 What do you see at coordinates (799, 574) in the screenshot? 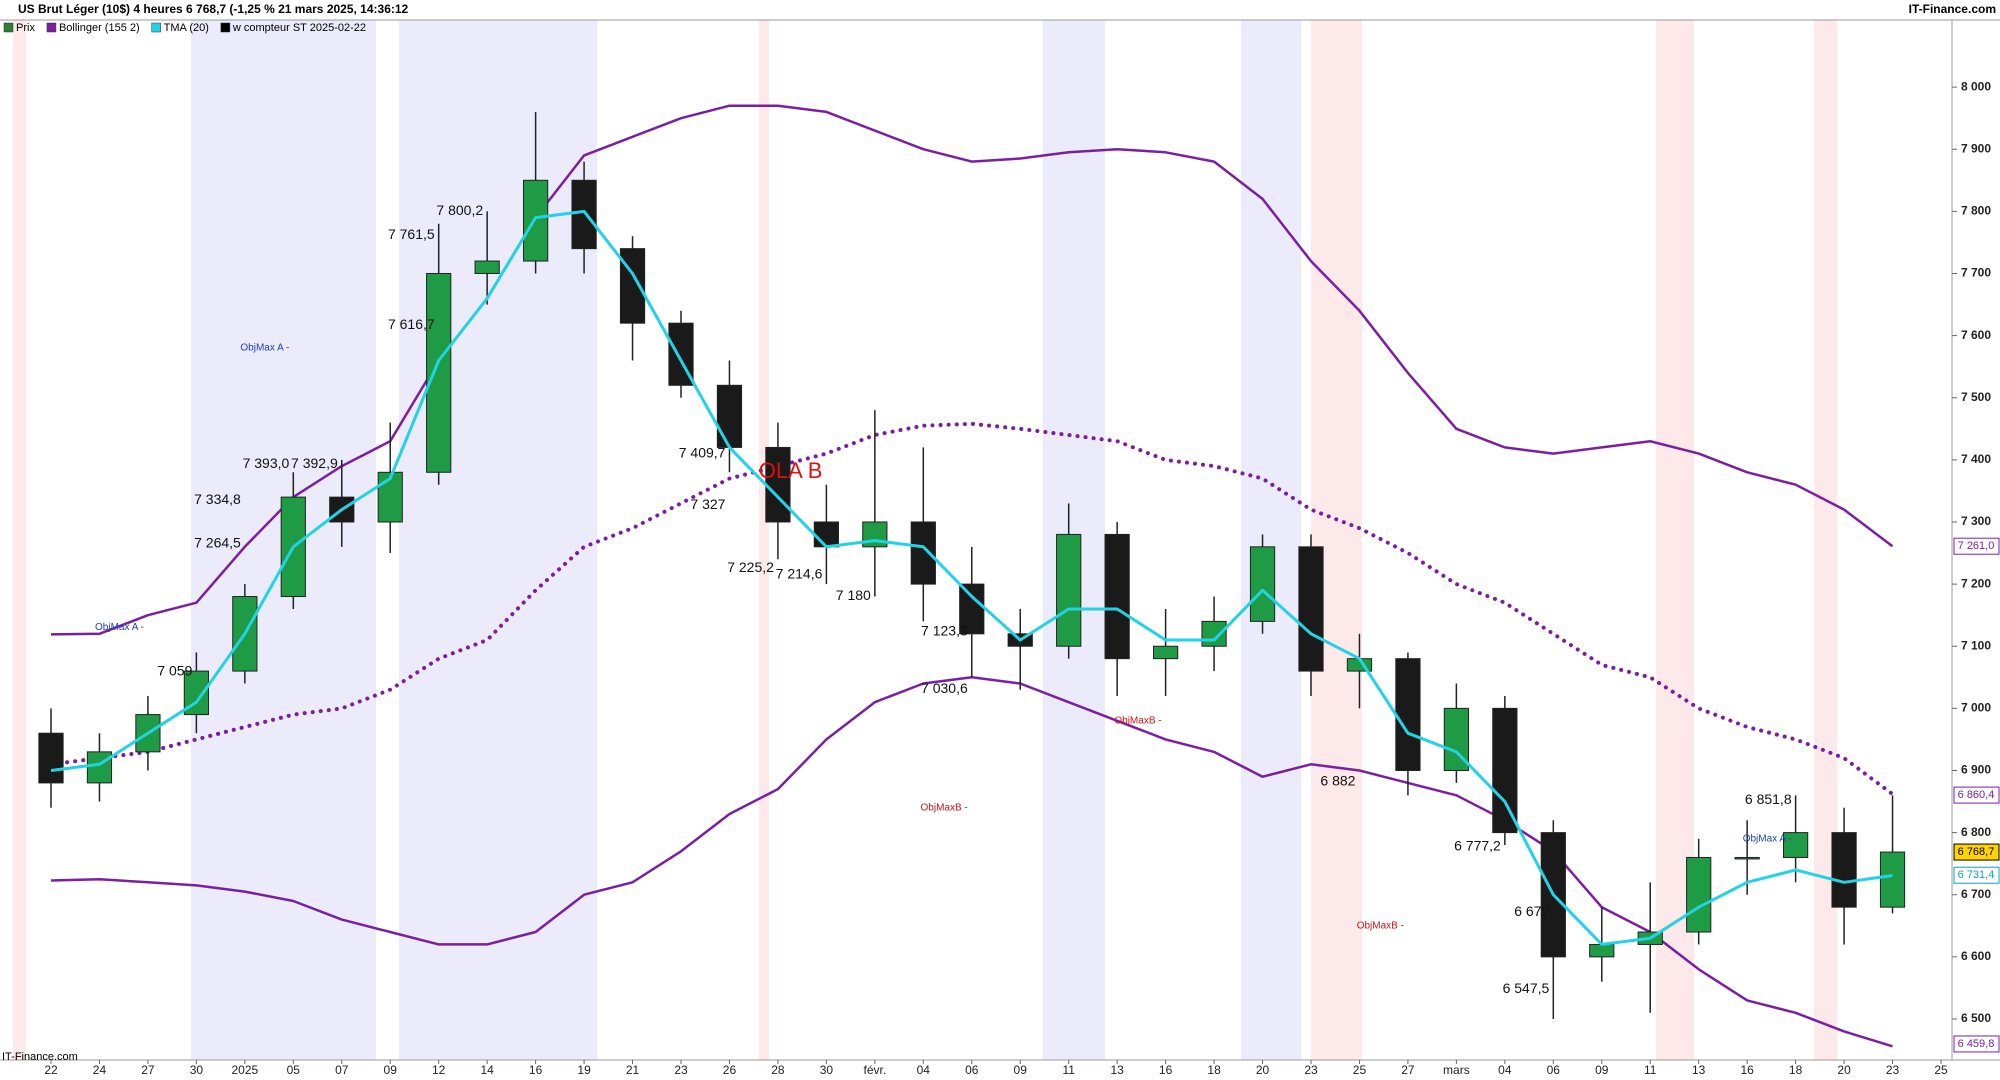
I see `annotation: 7 214,6` at bounding box center [799, 574].